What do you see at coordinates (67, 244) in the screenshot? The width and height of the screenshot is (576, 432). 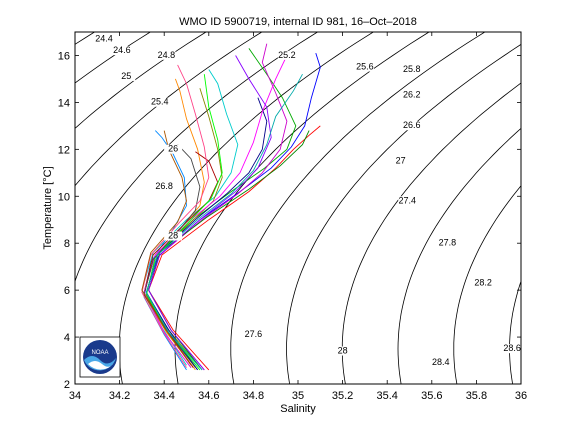 I see `y-tick-label-3: 8` at bounding box center [67, 244].